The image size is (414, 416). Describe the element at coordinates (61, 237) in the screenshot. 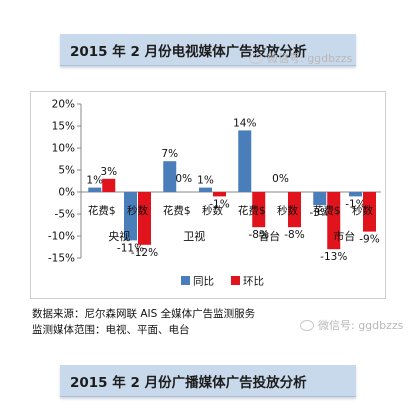

I see `y-tick-label: -10%` at that location.